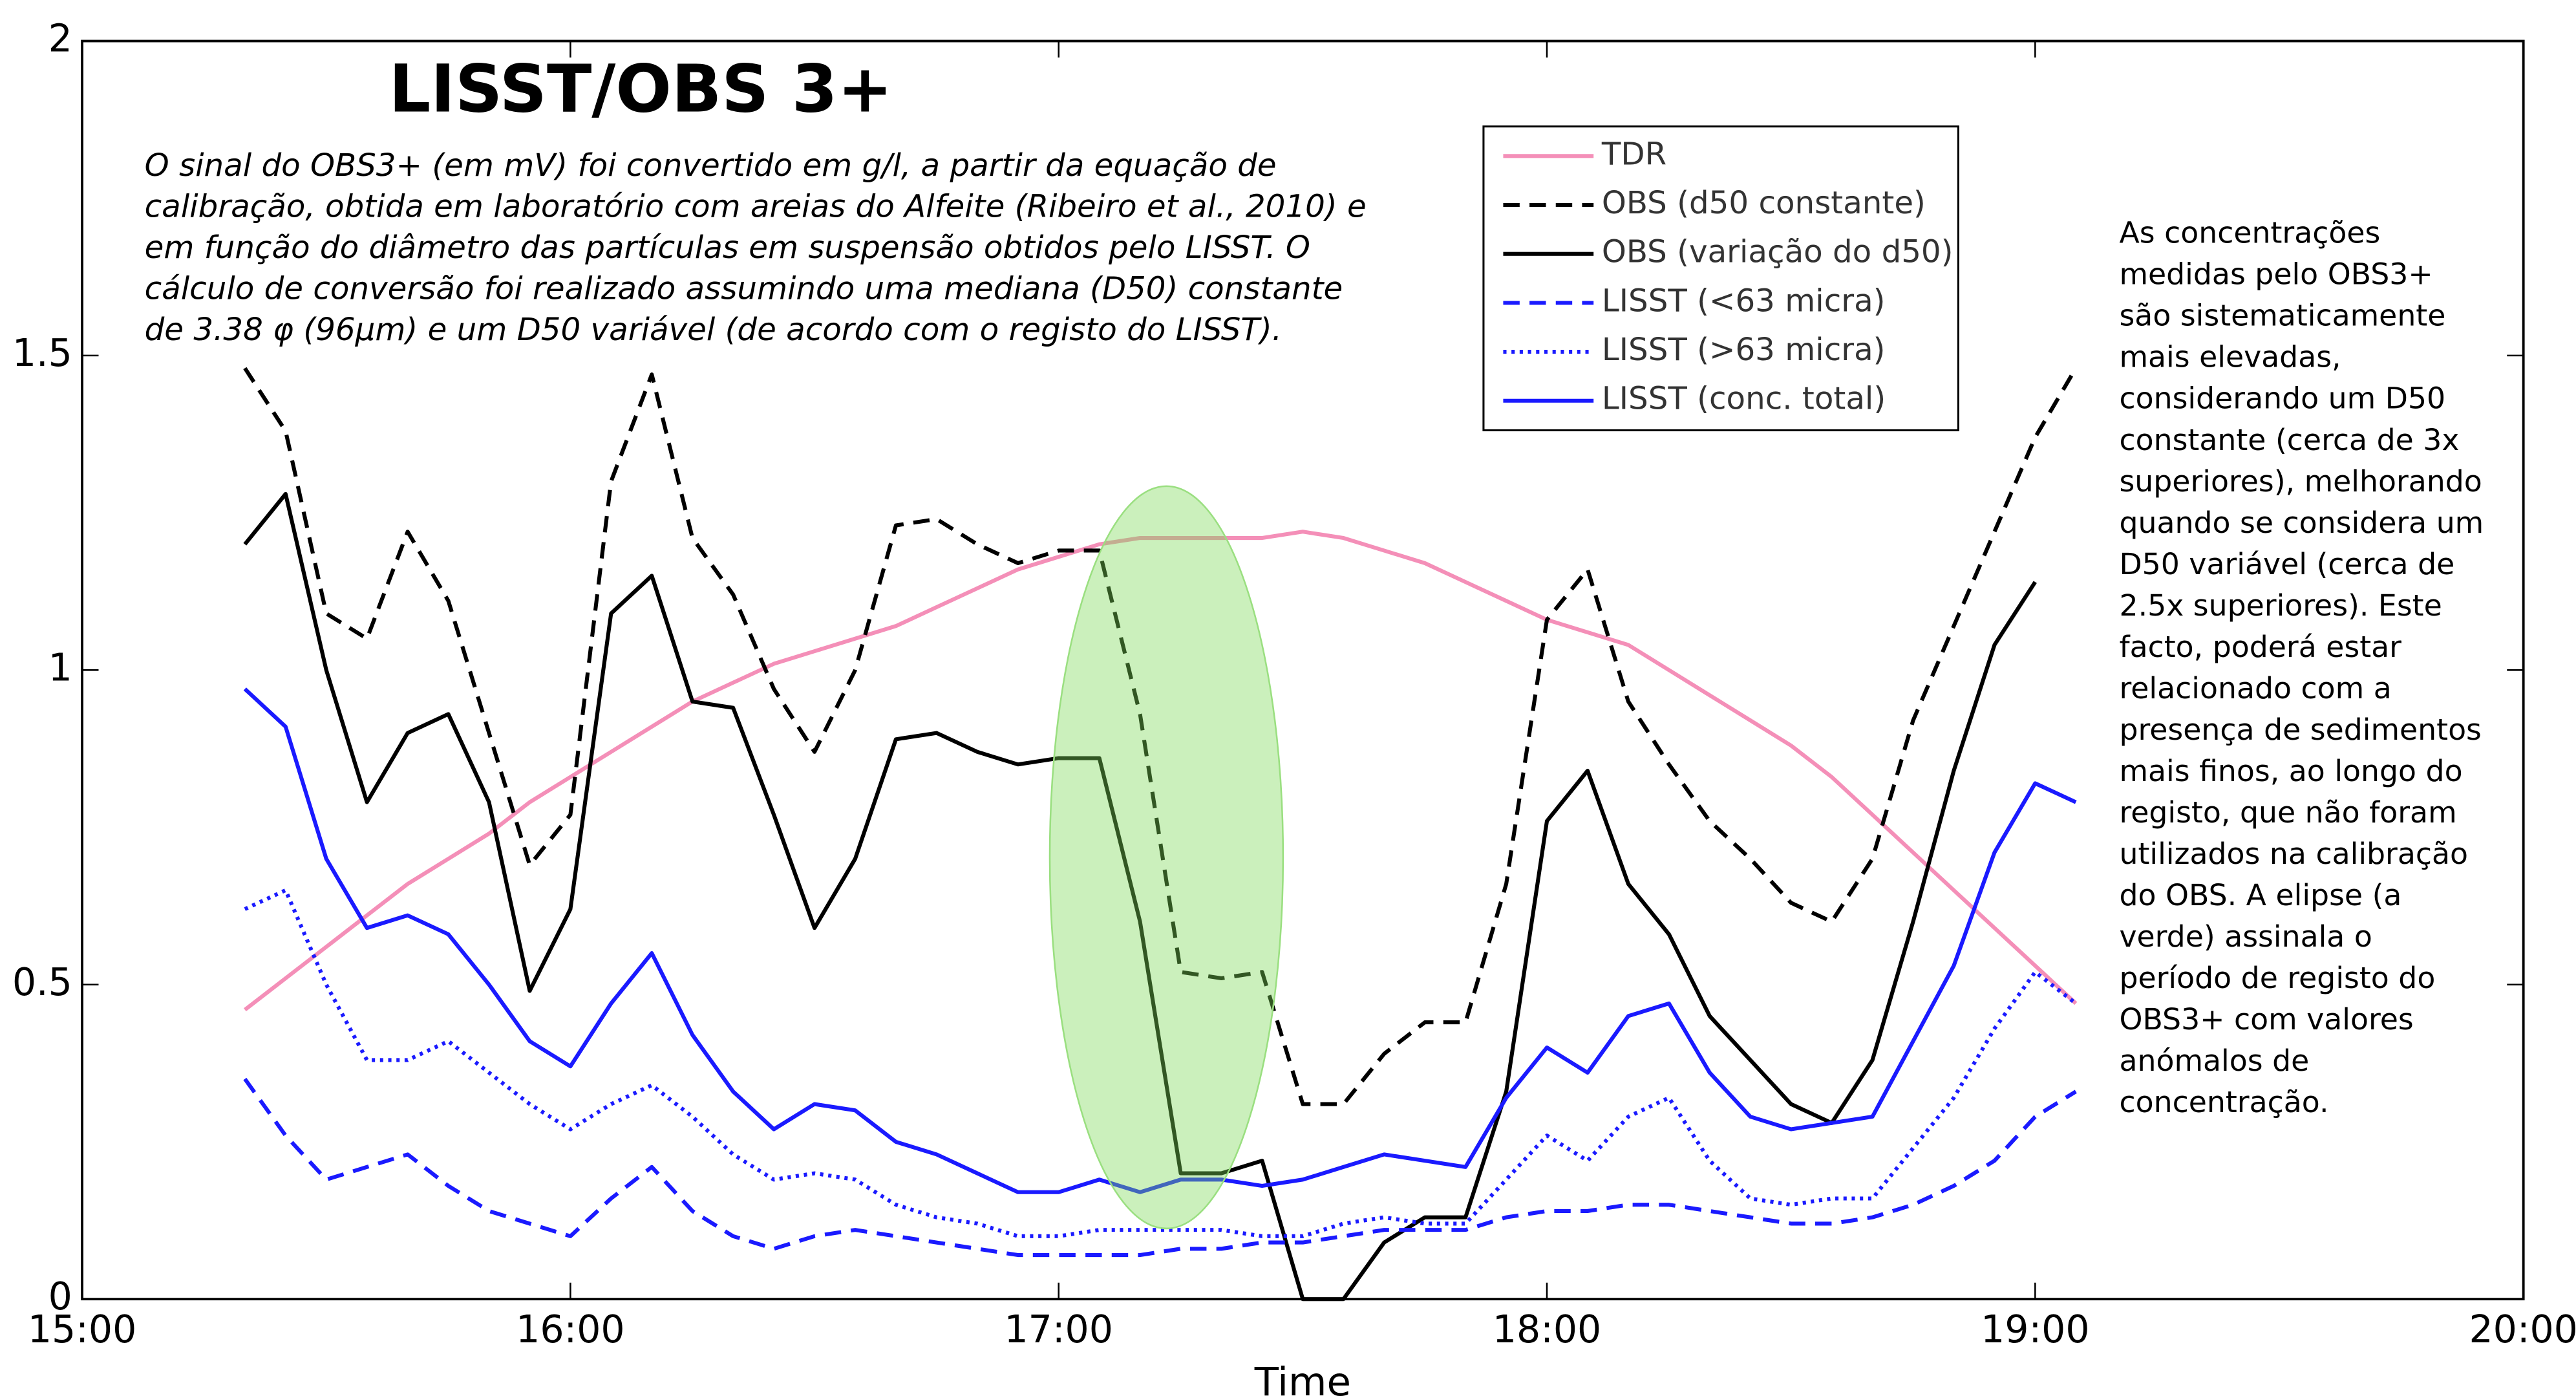 This screenshot has width=2576, height=1396. Describe the element at coordinates (570, 1329) in the screenshot. I see `x-tick-label: 16:00` at that location.